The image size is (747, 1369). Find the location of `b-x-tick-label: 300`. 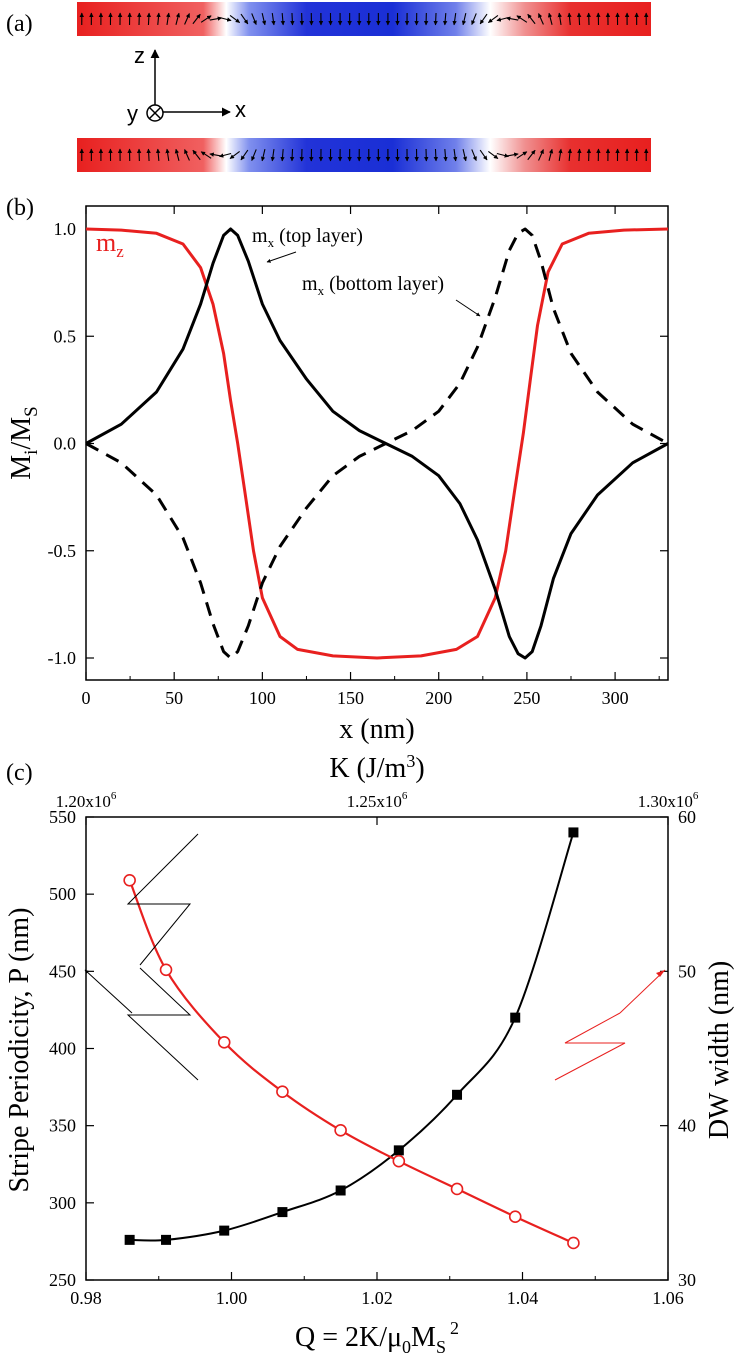

b-x-tick-label: 300 is located at coordinates (615, 698).